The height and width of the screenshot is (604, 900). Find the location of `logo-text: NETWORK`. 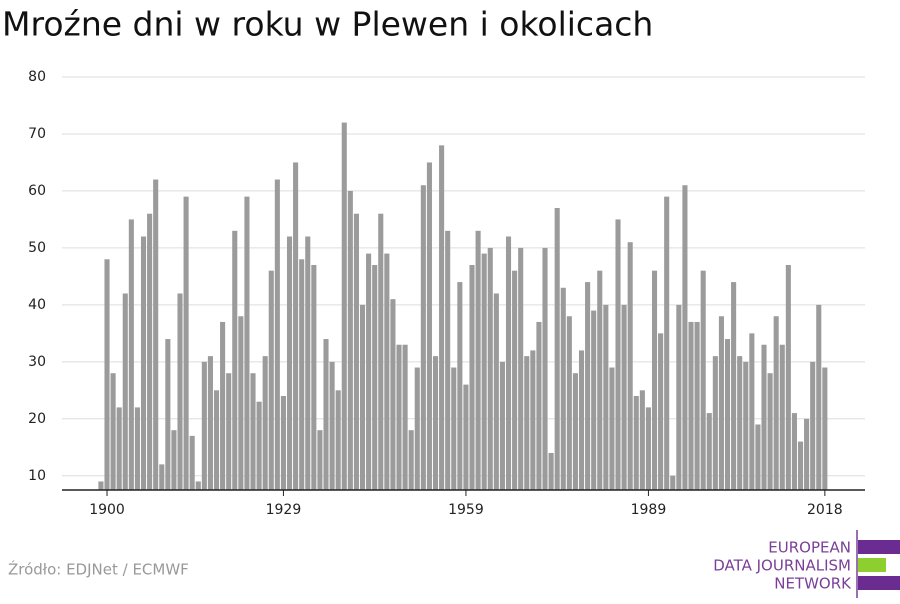

logo-text: NETWORK is located at coordinates (813, 584).